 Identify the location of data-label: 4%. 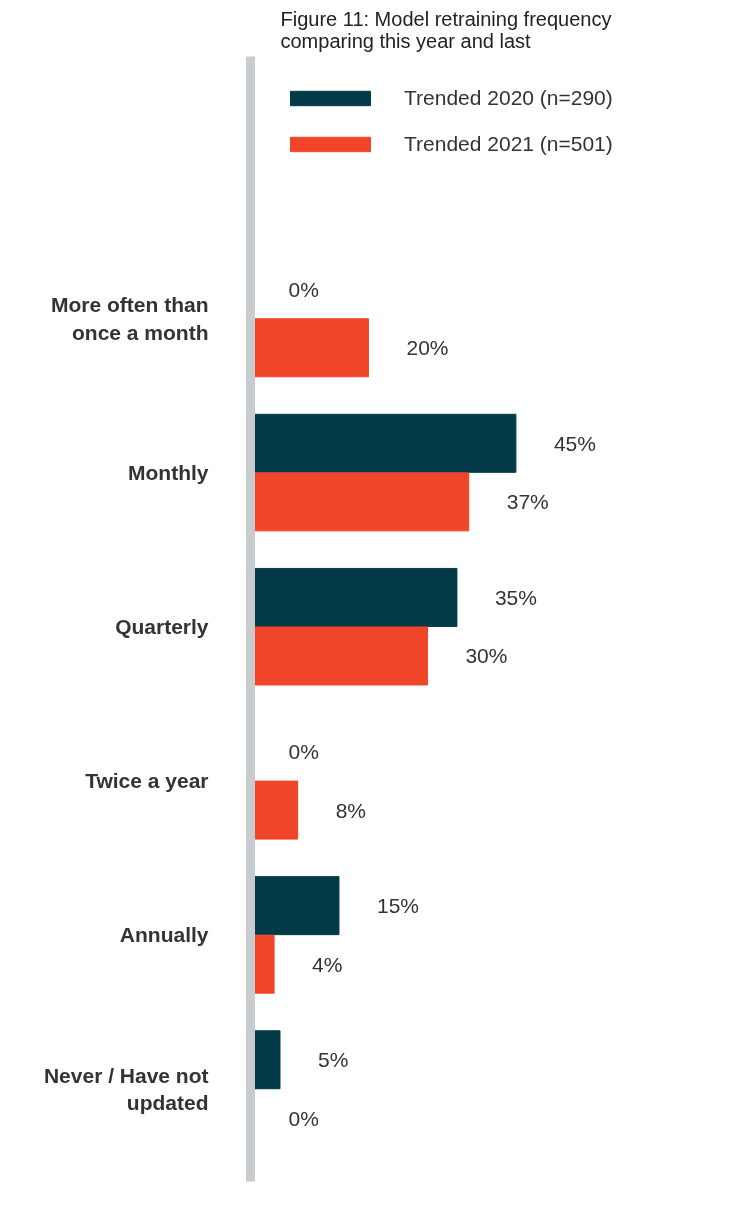
(327, 964).